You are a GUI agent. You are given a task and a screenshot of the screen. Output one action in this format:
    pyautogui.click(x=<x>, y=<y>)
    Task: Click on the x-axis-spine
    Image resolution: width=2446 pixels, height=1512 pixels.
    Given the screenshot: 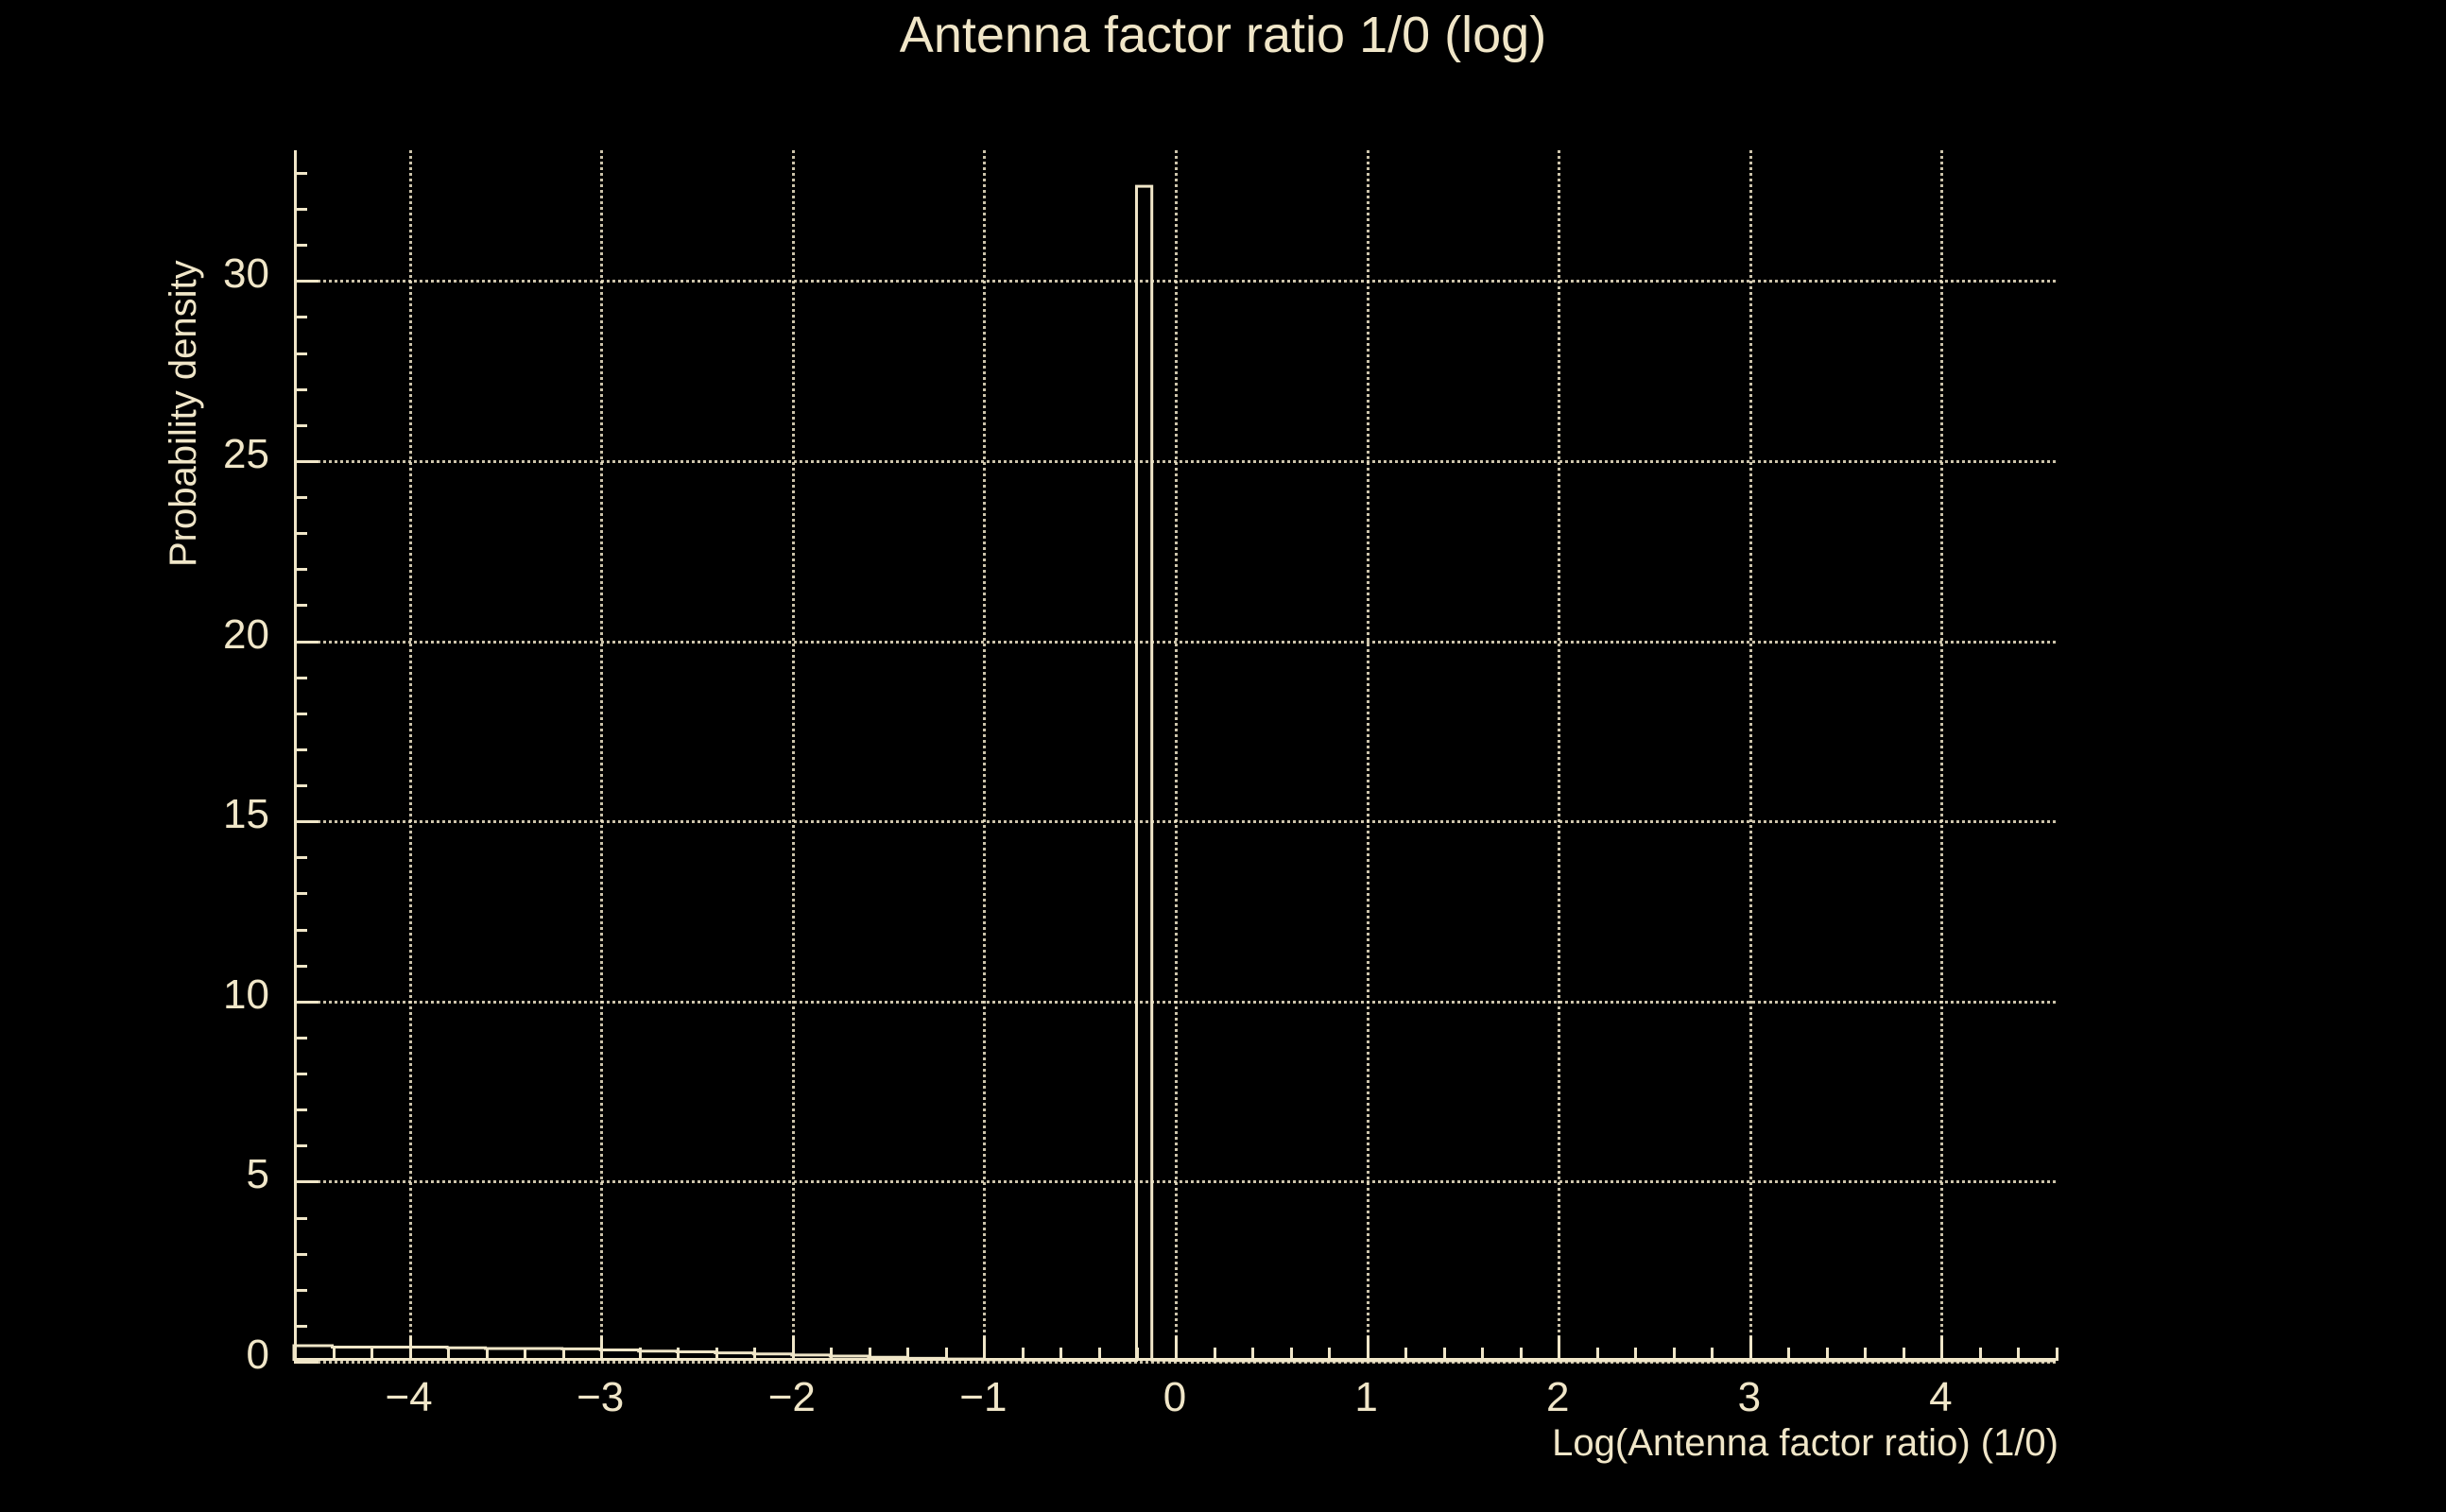 What is the action you would take?
    pyautogui.click(x=1175, y=1359)
    